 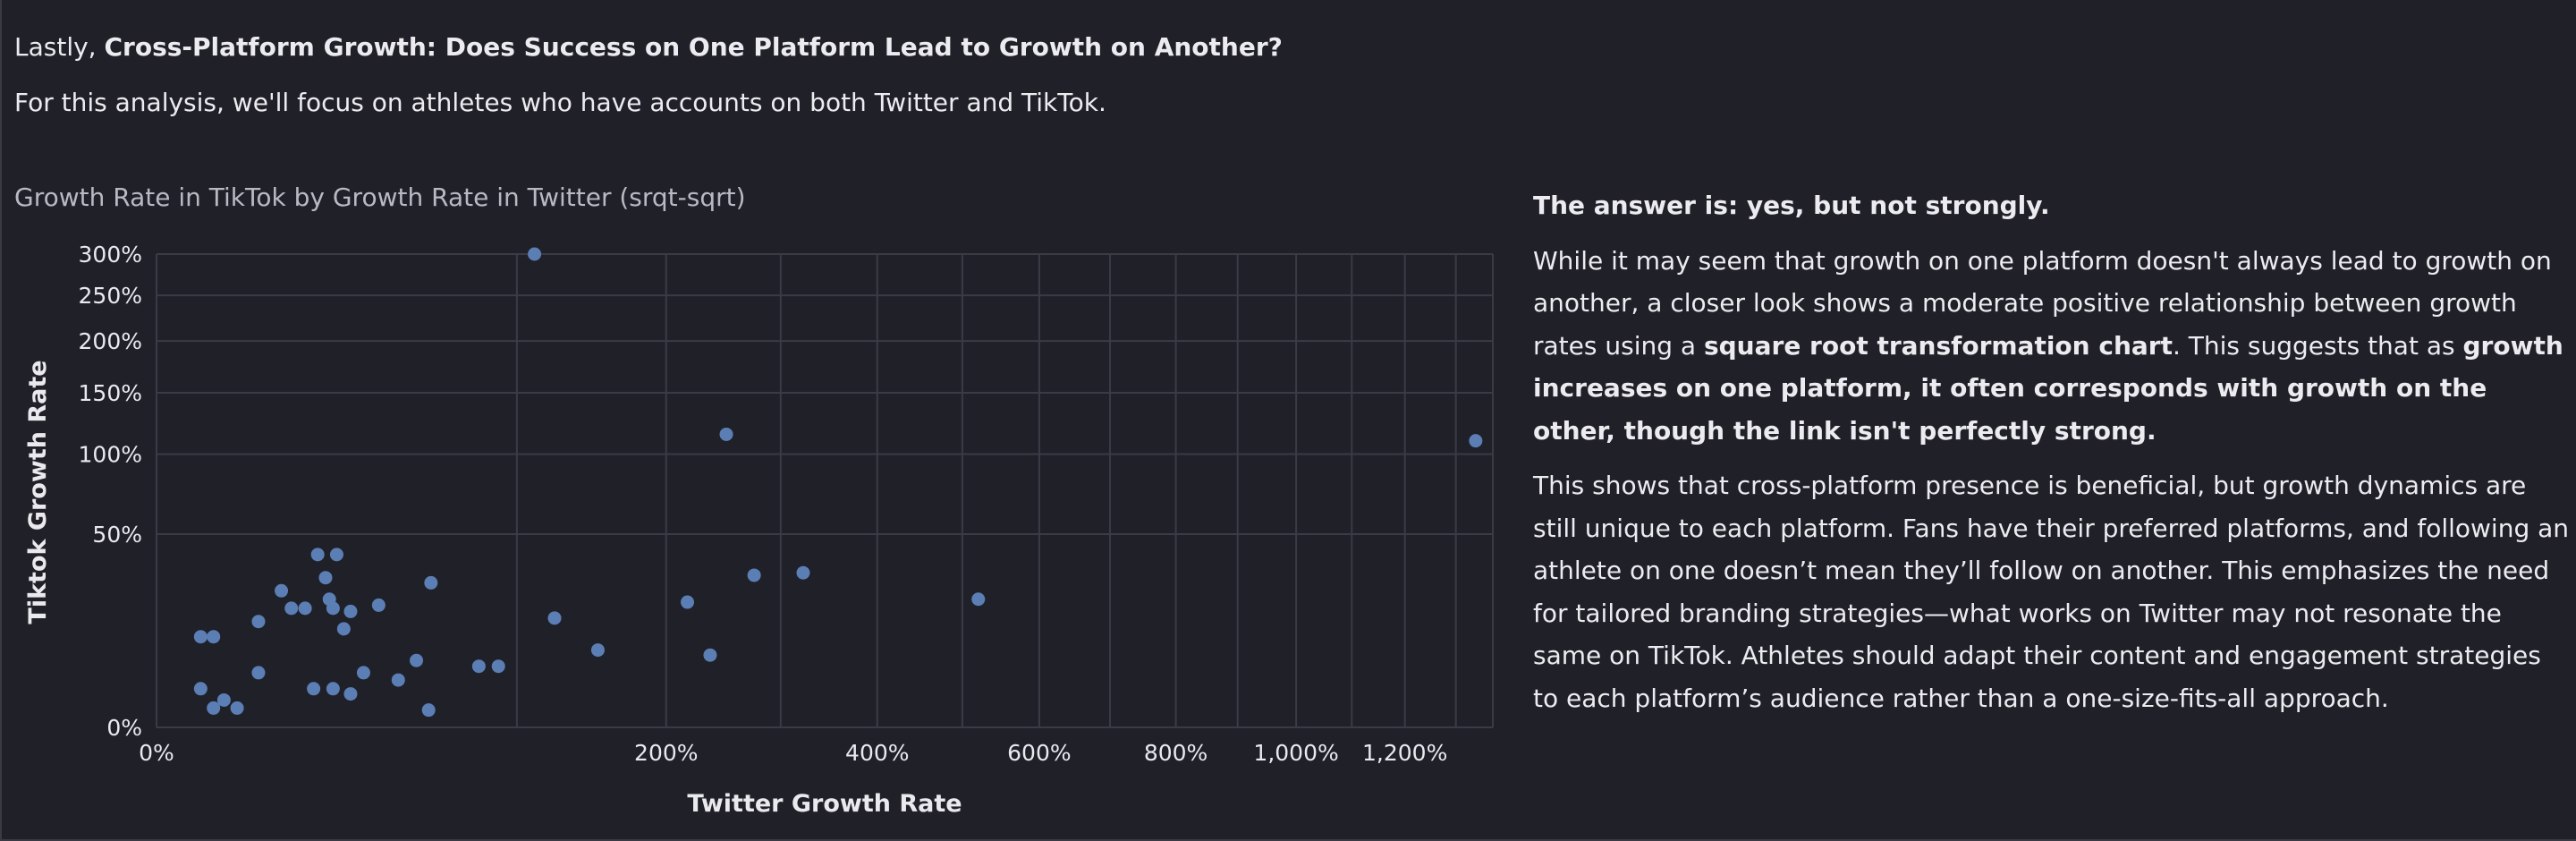 What do you see at coordinates (2317, 345) in the screenshot?
I see `p1-text-c: . This suggests that as` at bounding box center [2317, 345].